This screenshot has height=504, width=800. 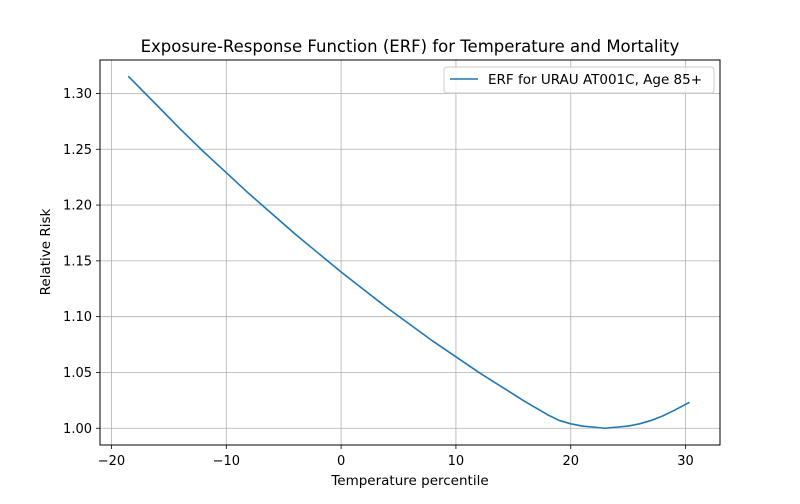 I want to click on y-tick-label: 1.15, so click(x=77, y=261).